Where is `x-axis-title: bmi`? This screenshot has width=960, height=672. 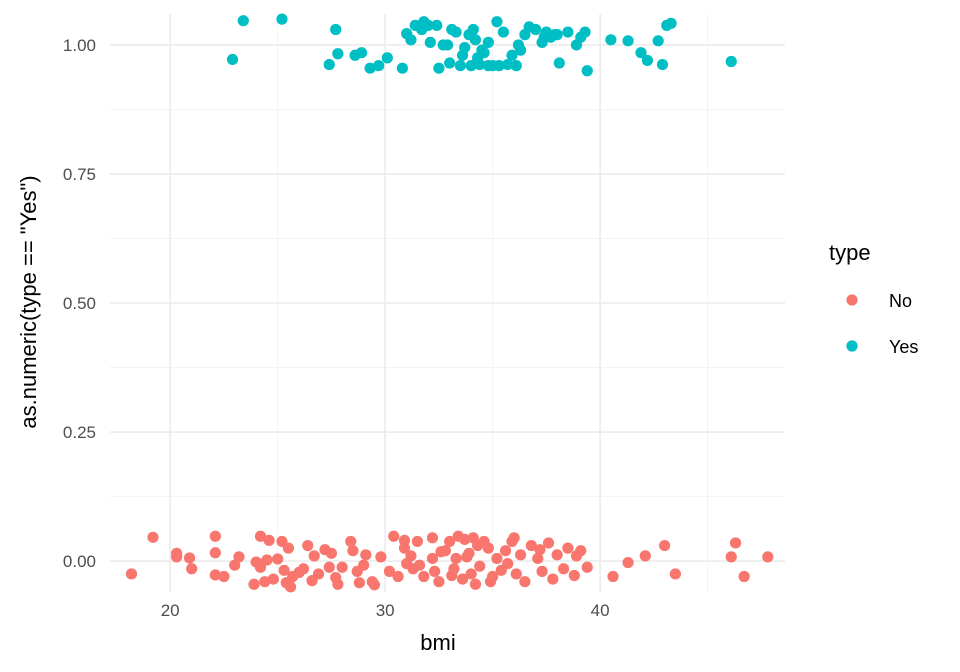 x-axis-title: bmi is located at coordinates (437, 642).